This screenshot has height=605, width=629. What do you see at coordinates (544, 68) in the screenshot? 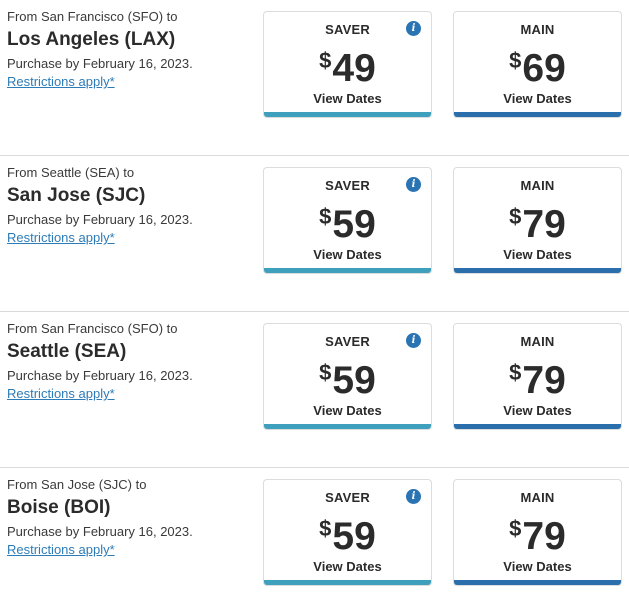
I see `price-amount: 69` at bounding box center [544, 68].